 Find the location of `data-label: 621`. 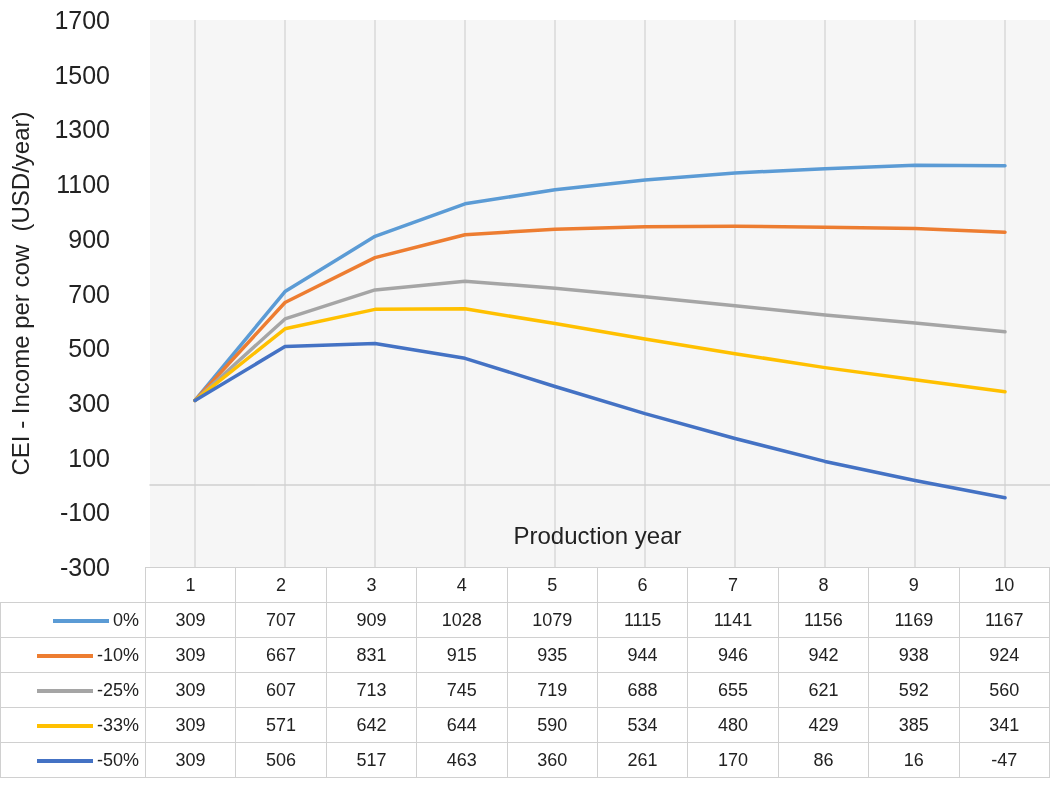

data-label: 621 is located at coordinates (823, 690).